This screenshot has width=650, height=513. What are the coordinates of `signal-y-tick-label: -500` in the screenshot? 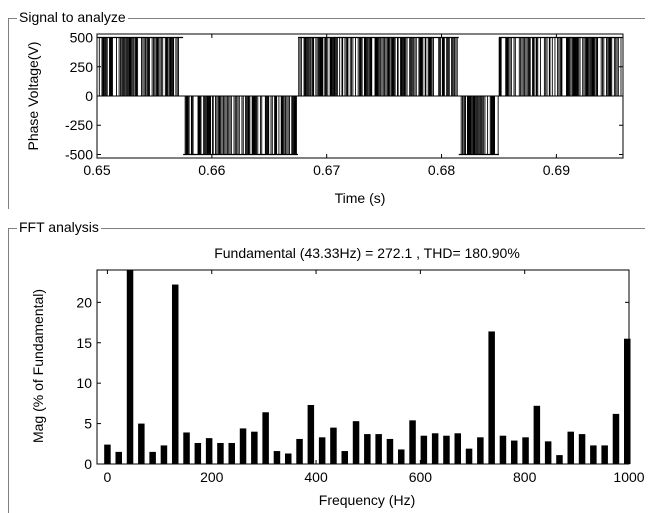 It's located at (79, 154).